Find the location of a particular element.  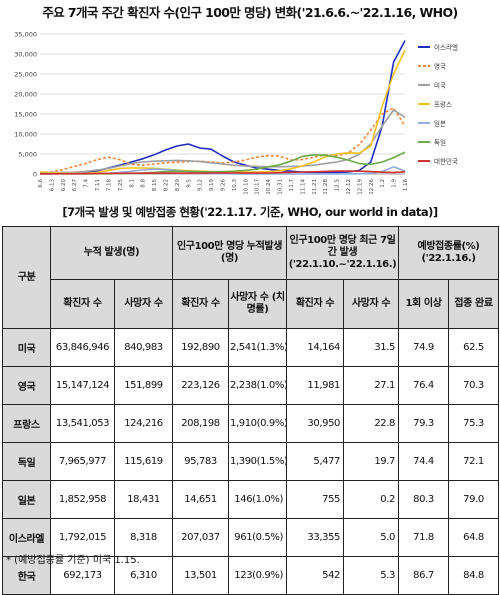

cell-deaths: 8,318 is located at coordinates (143, 537).